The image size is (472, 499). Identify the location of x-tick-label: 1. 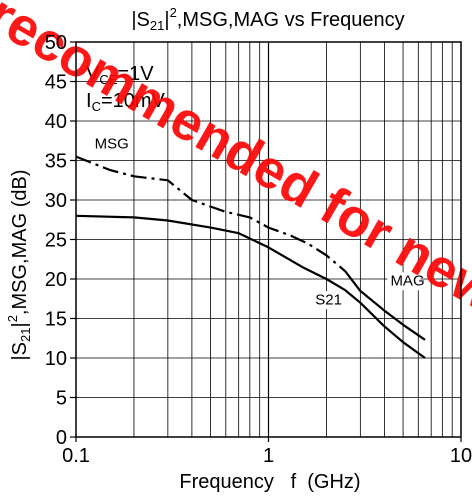
(268, 456).